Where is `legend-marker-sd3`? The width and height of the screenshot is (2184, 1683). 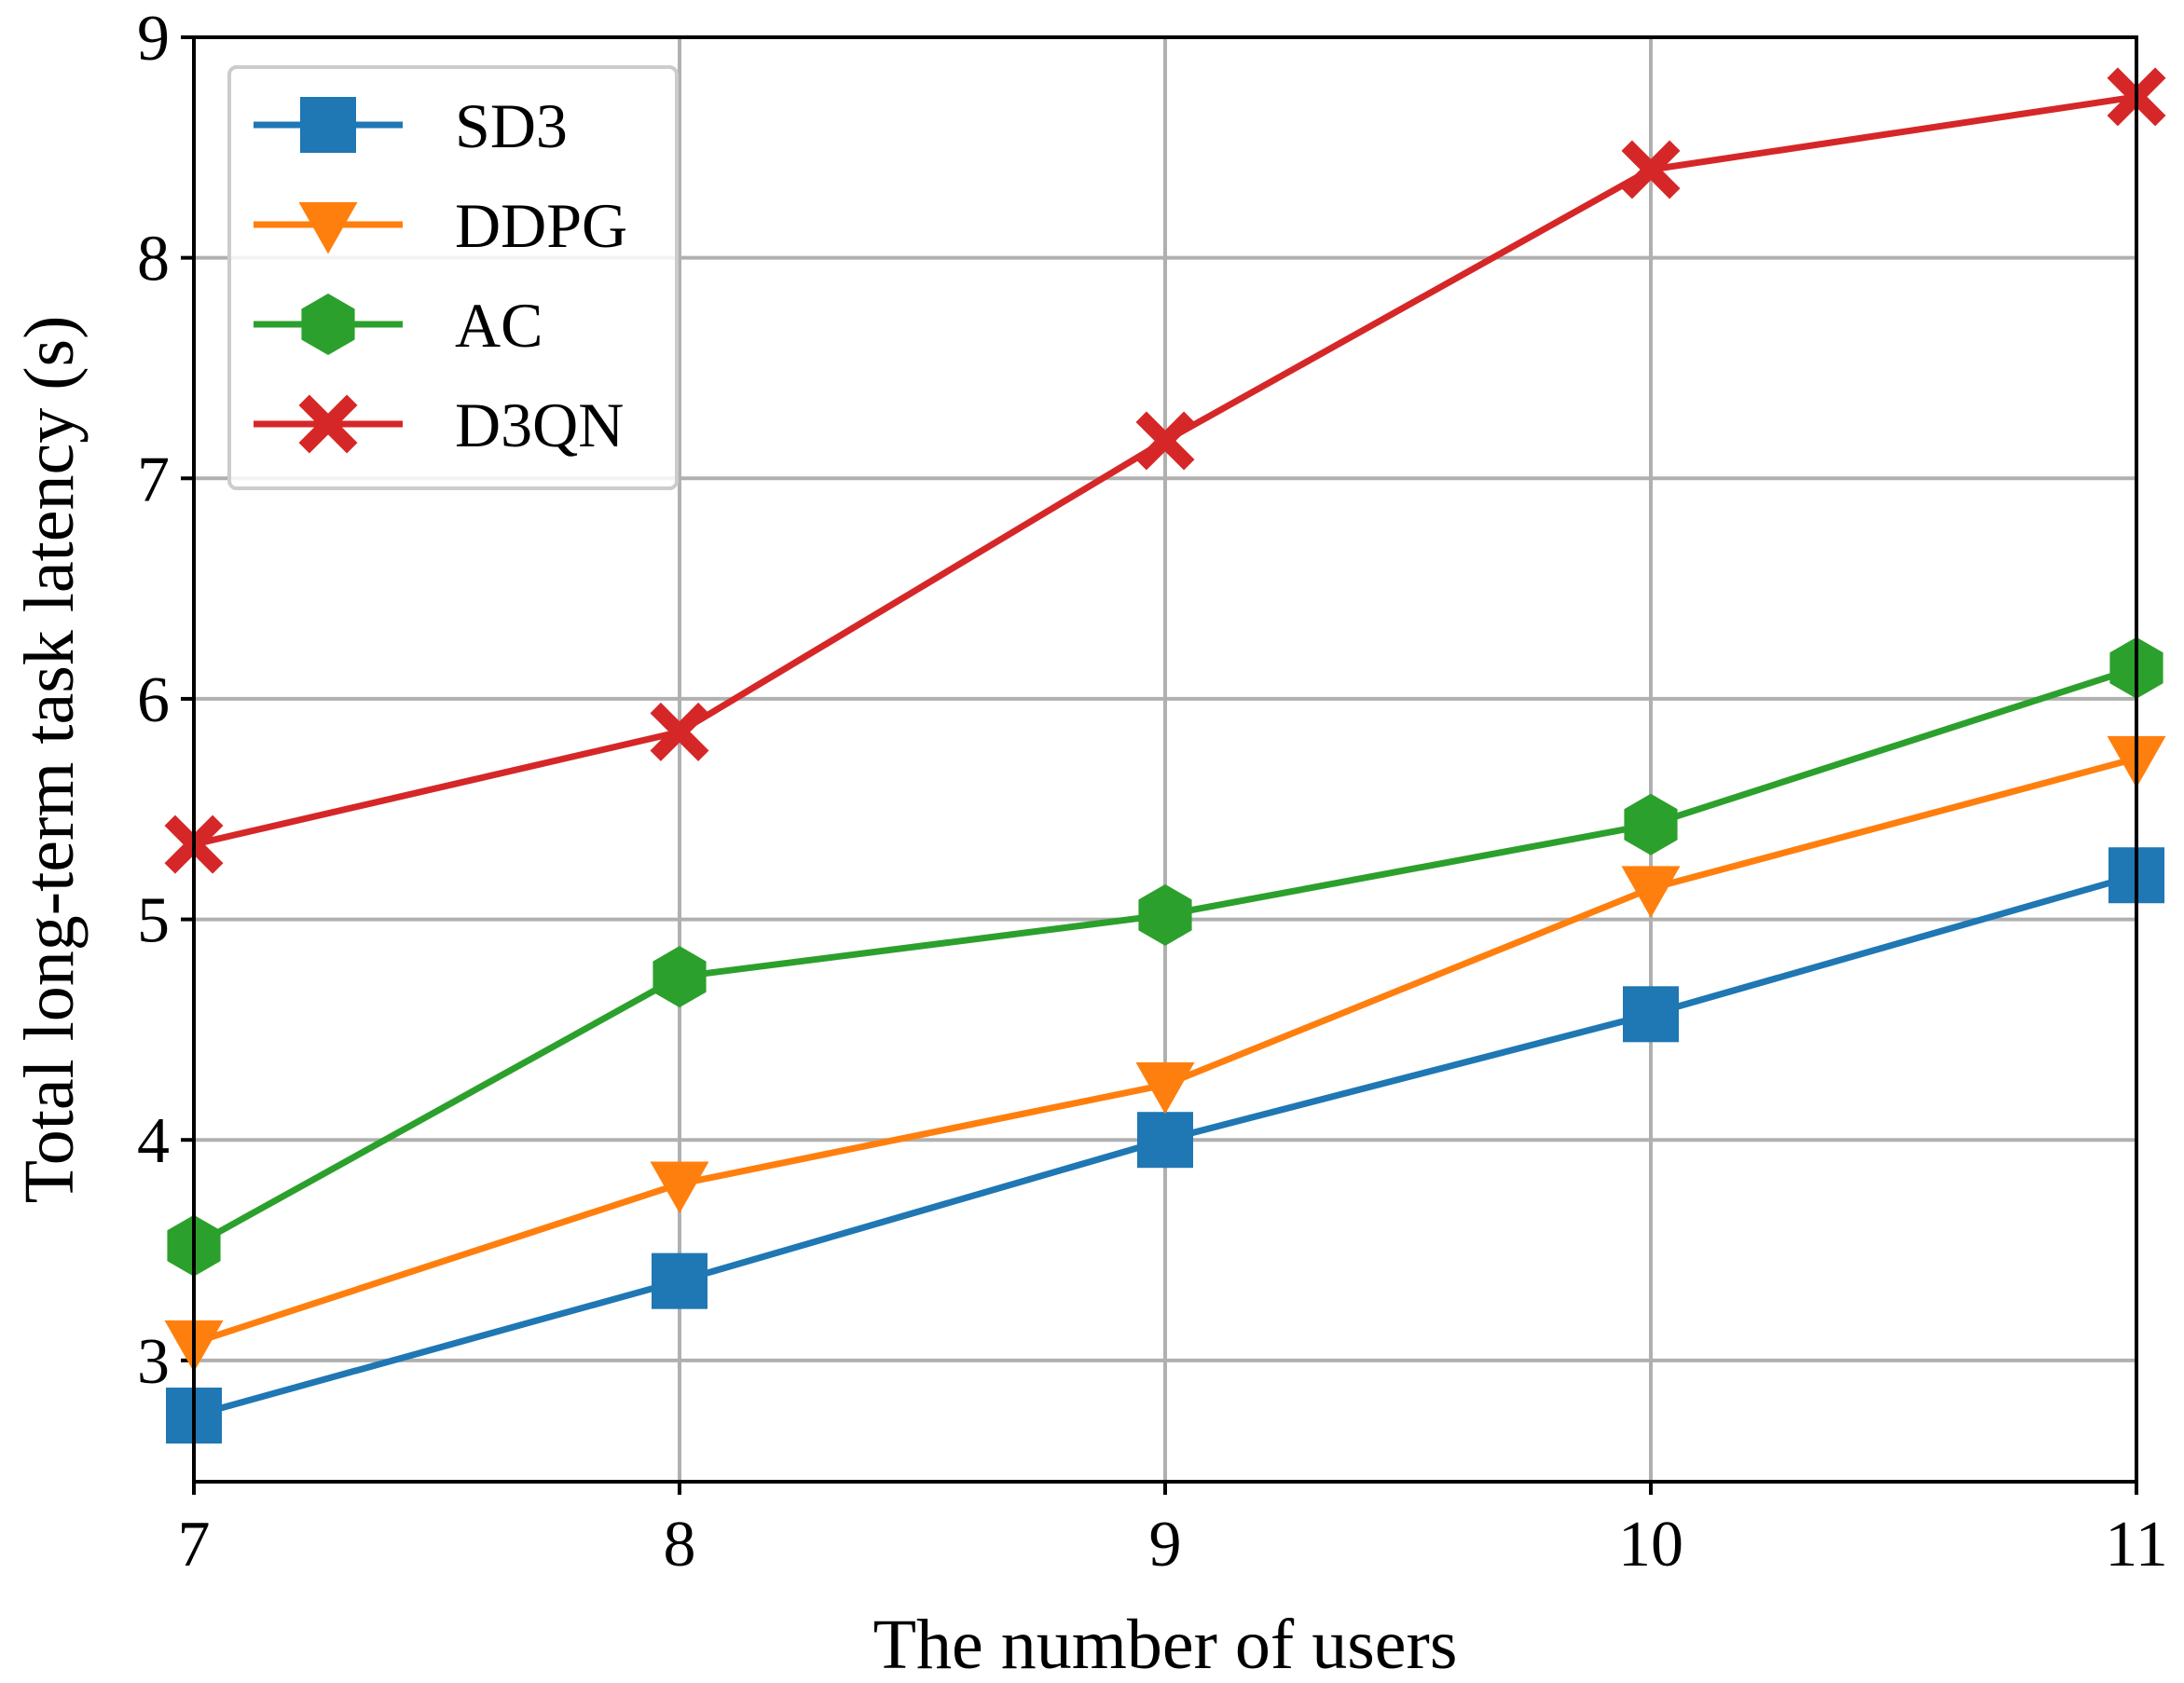
legend-marker-sd3 is located at coordinates (328, 125).